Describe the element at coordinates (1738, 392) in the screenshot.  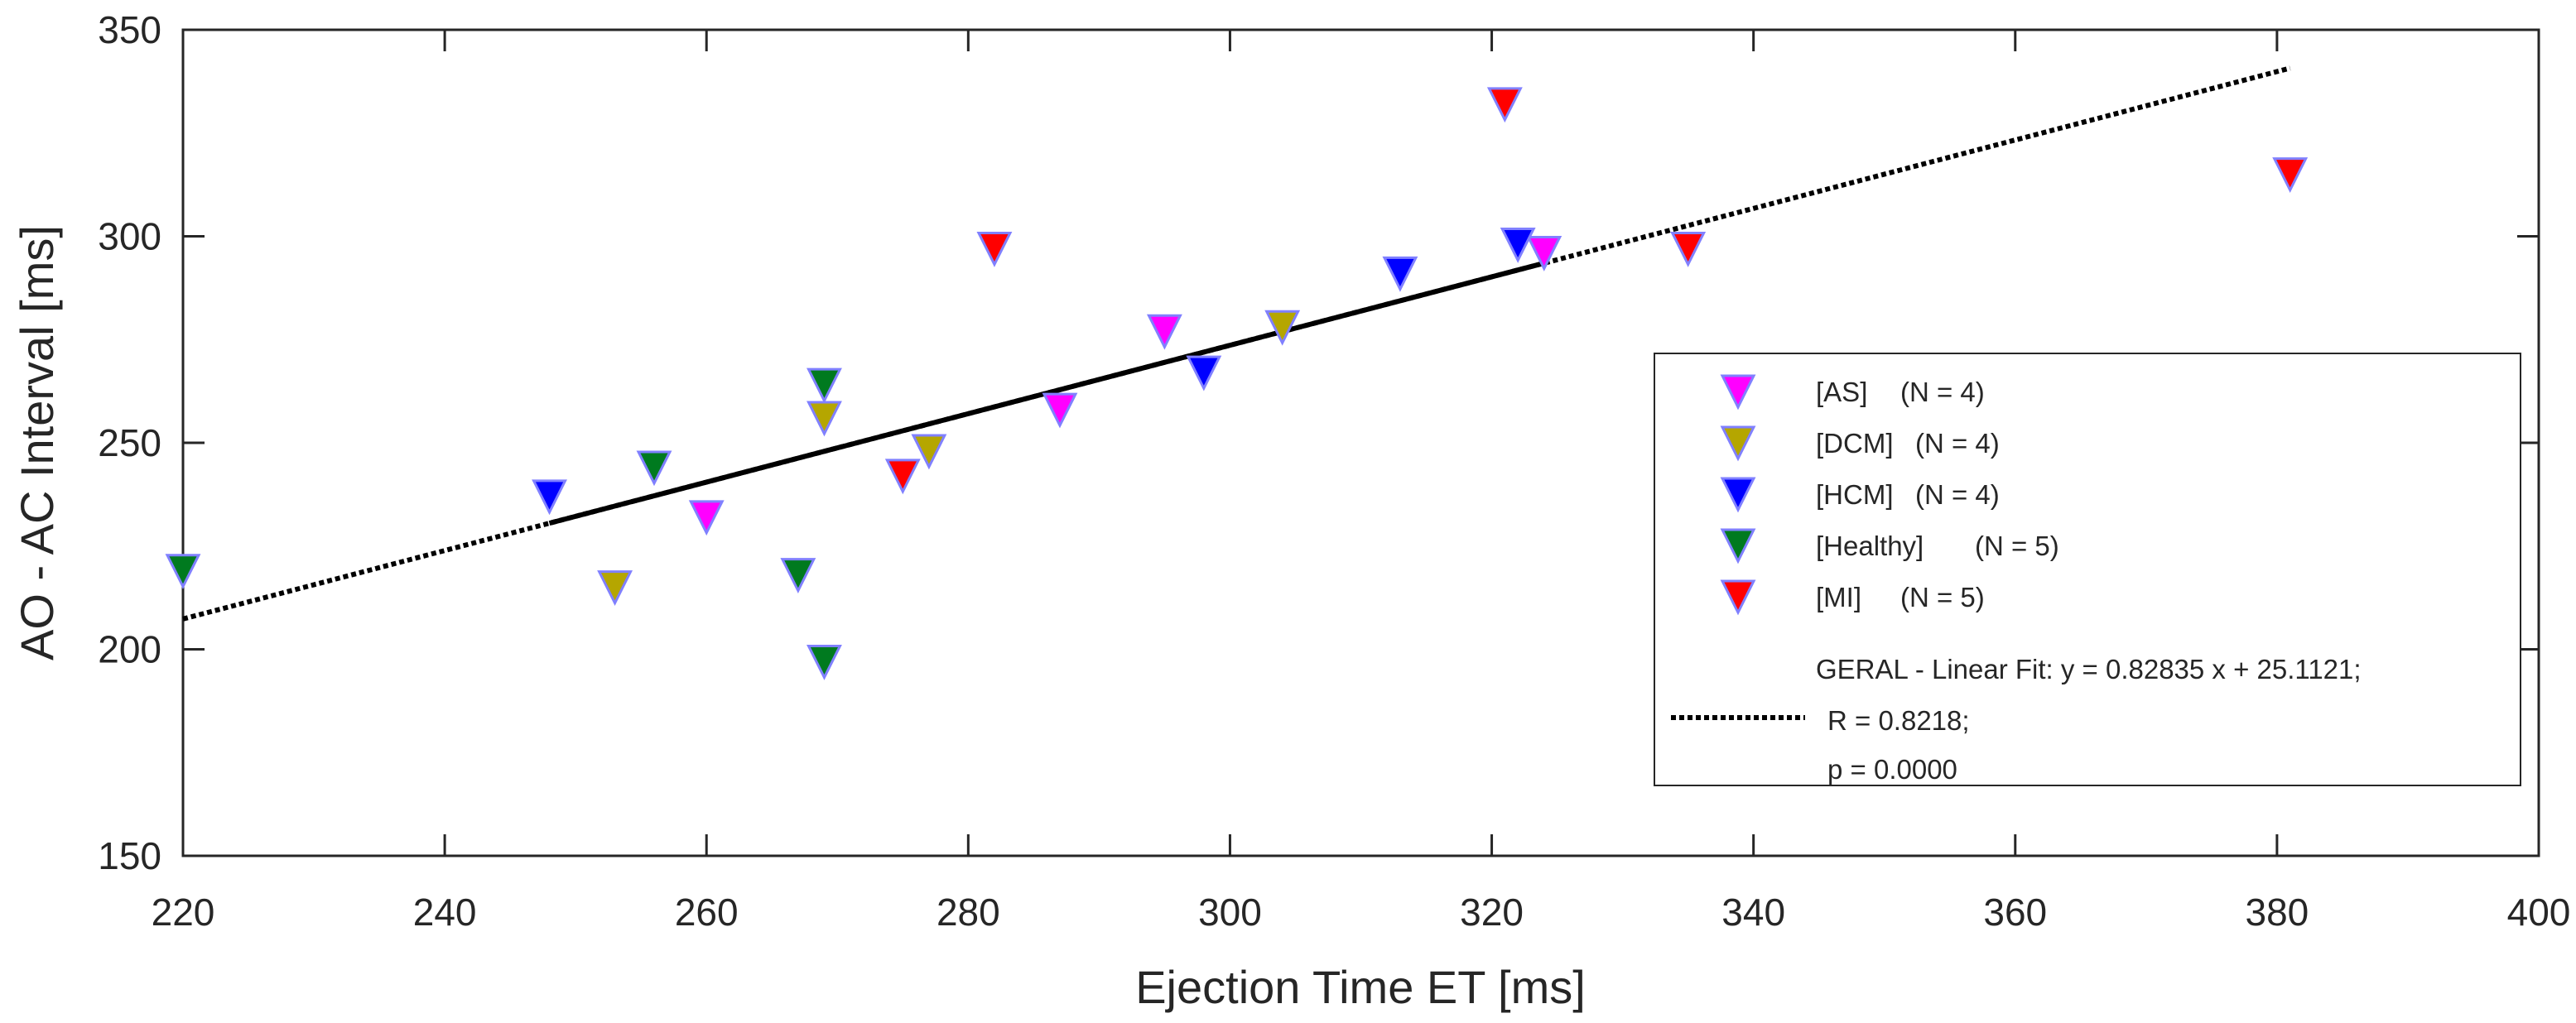
I see `legend-marker-as` at that location.